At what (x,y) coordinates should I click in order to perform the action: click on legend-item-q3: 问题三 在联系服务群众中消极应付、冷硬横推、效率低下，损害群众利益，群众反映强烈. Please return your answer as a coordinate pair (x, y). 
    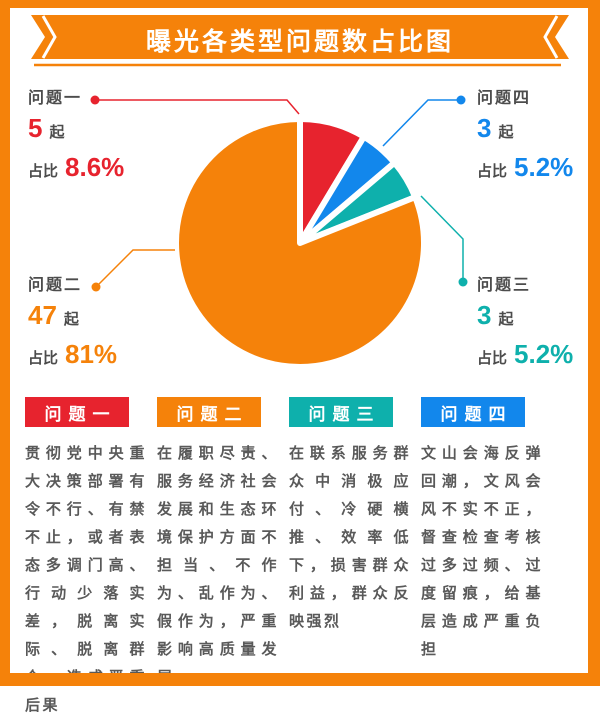
    Looking at the image, I should click on (350, 558).